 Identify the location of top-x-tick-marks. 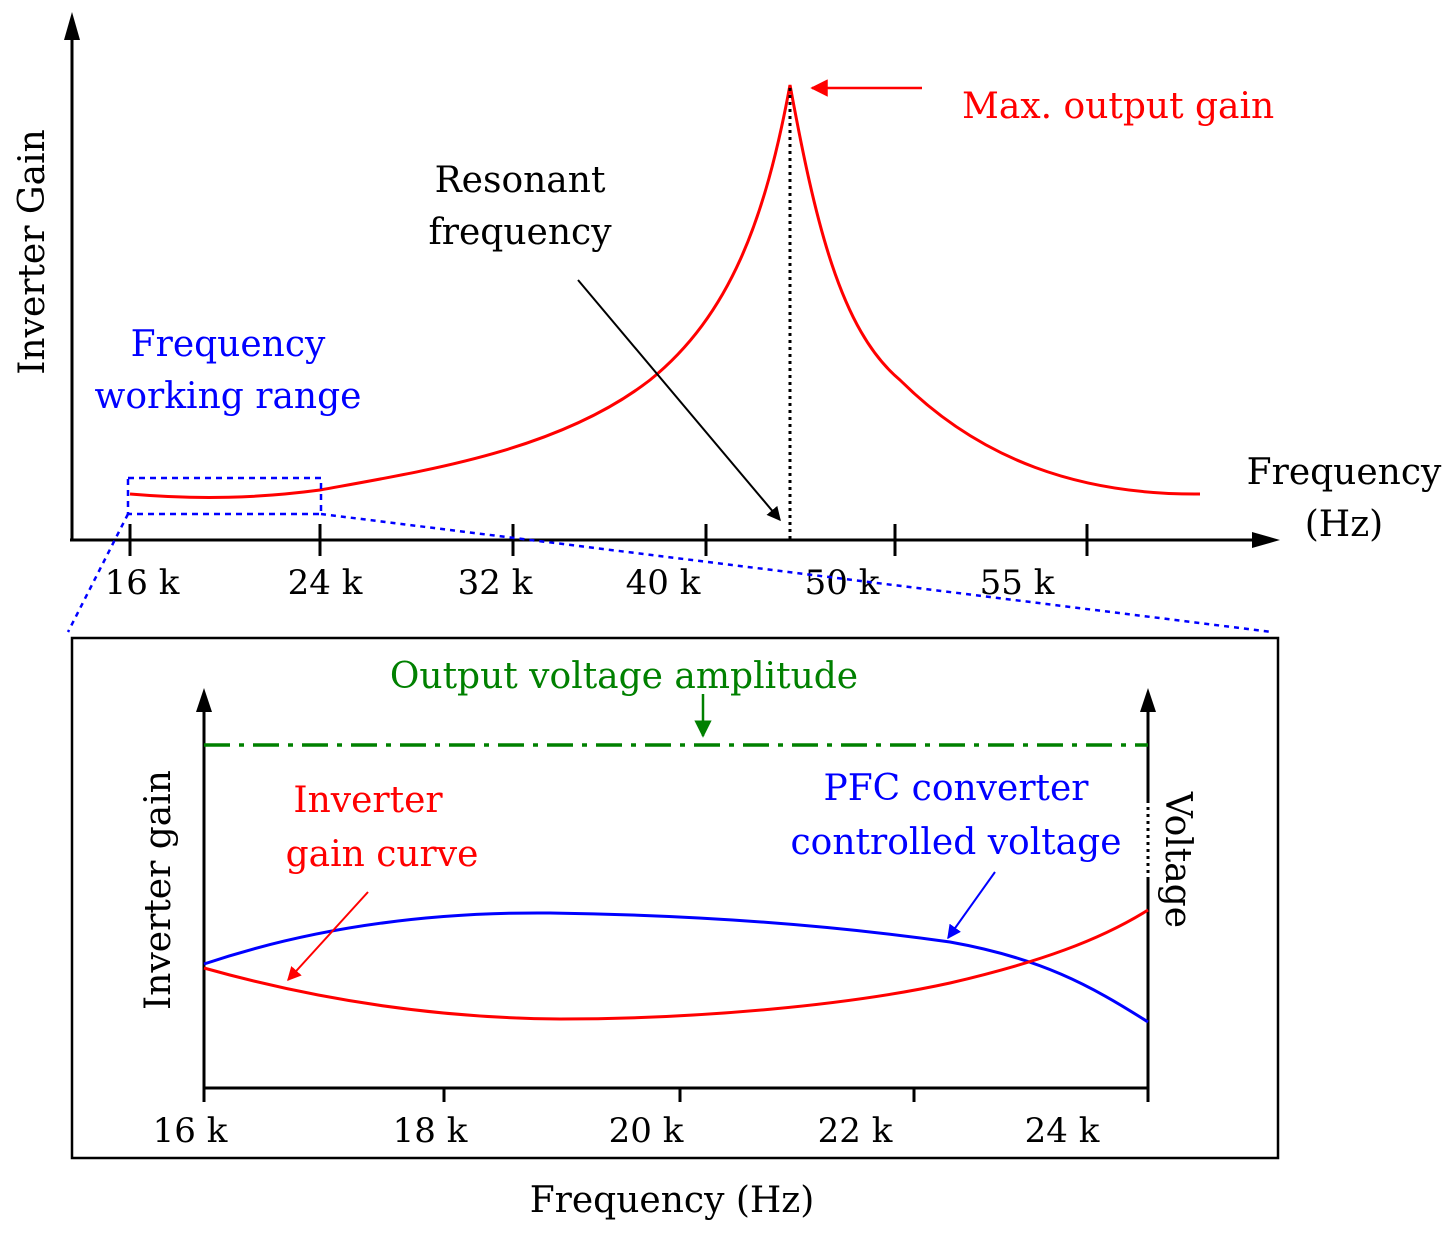
(608, 540).